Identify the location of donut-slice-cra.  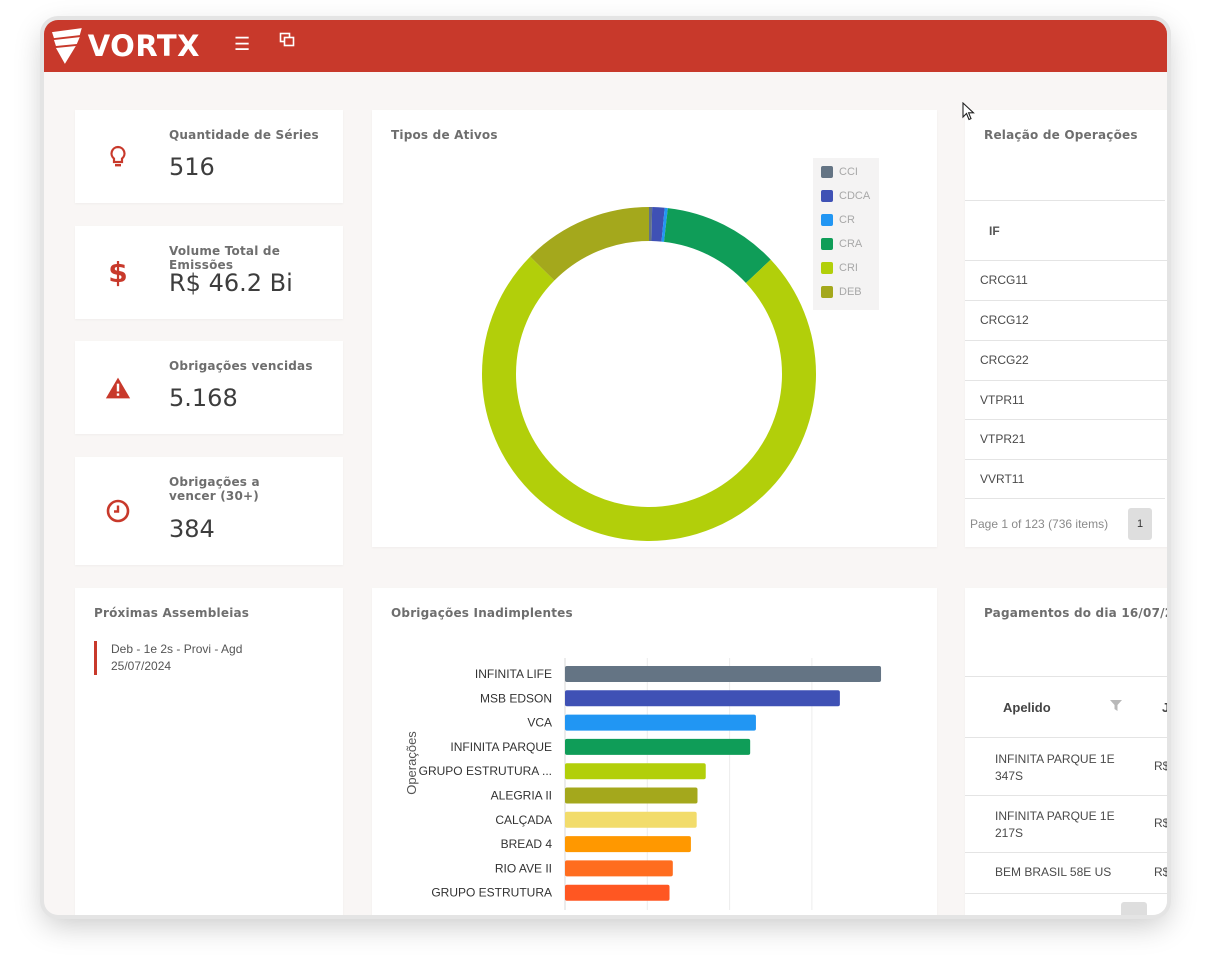
(717, 246).